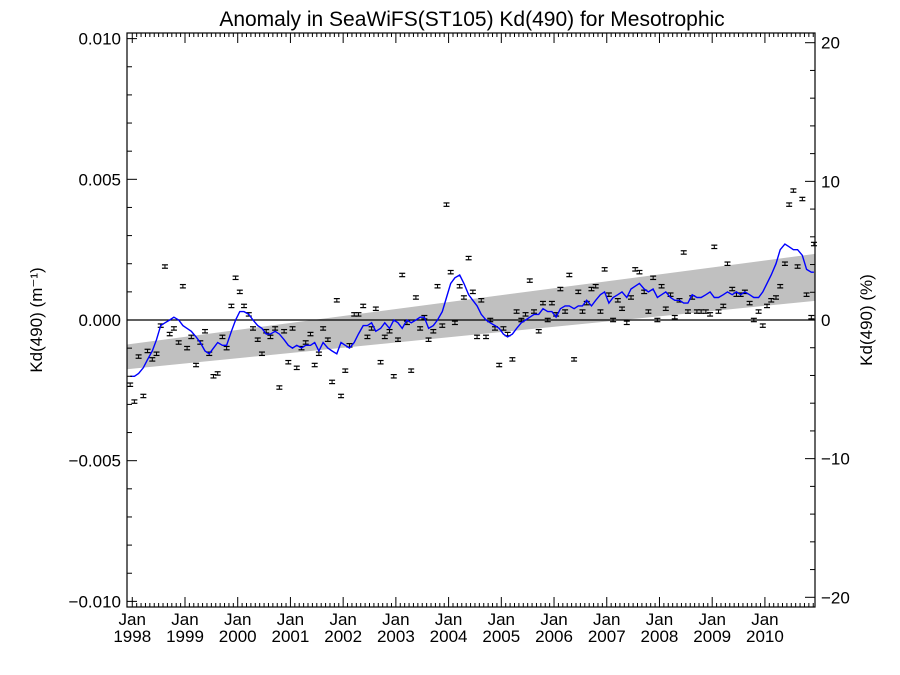 This screenshot has height=675, width=900. Describe the element at coordinates (554, 636) in the screenshot. I see `x-tick-label-year: 2006` at that location.